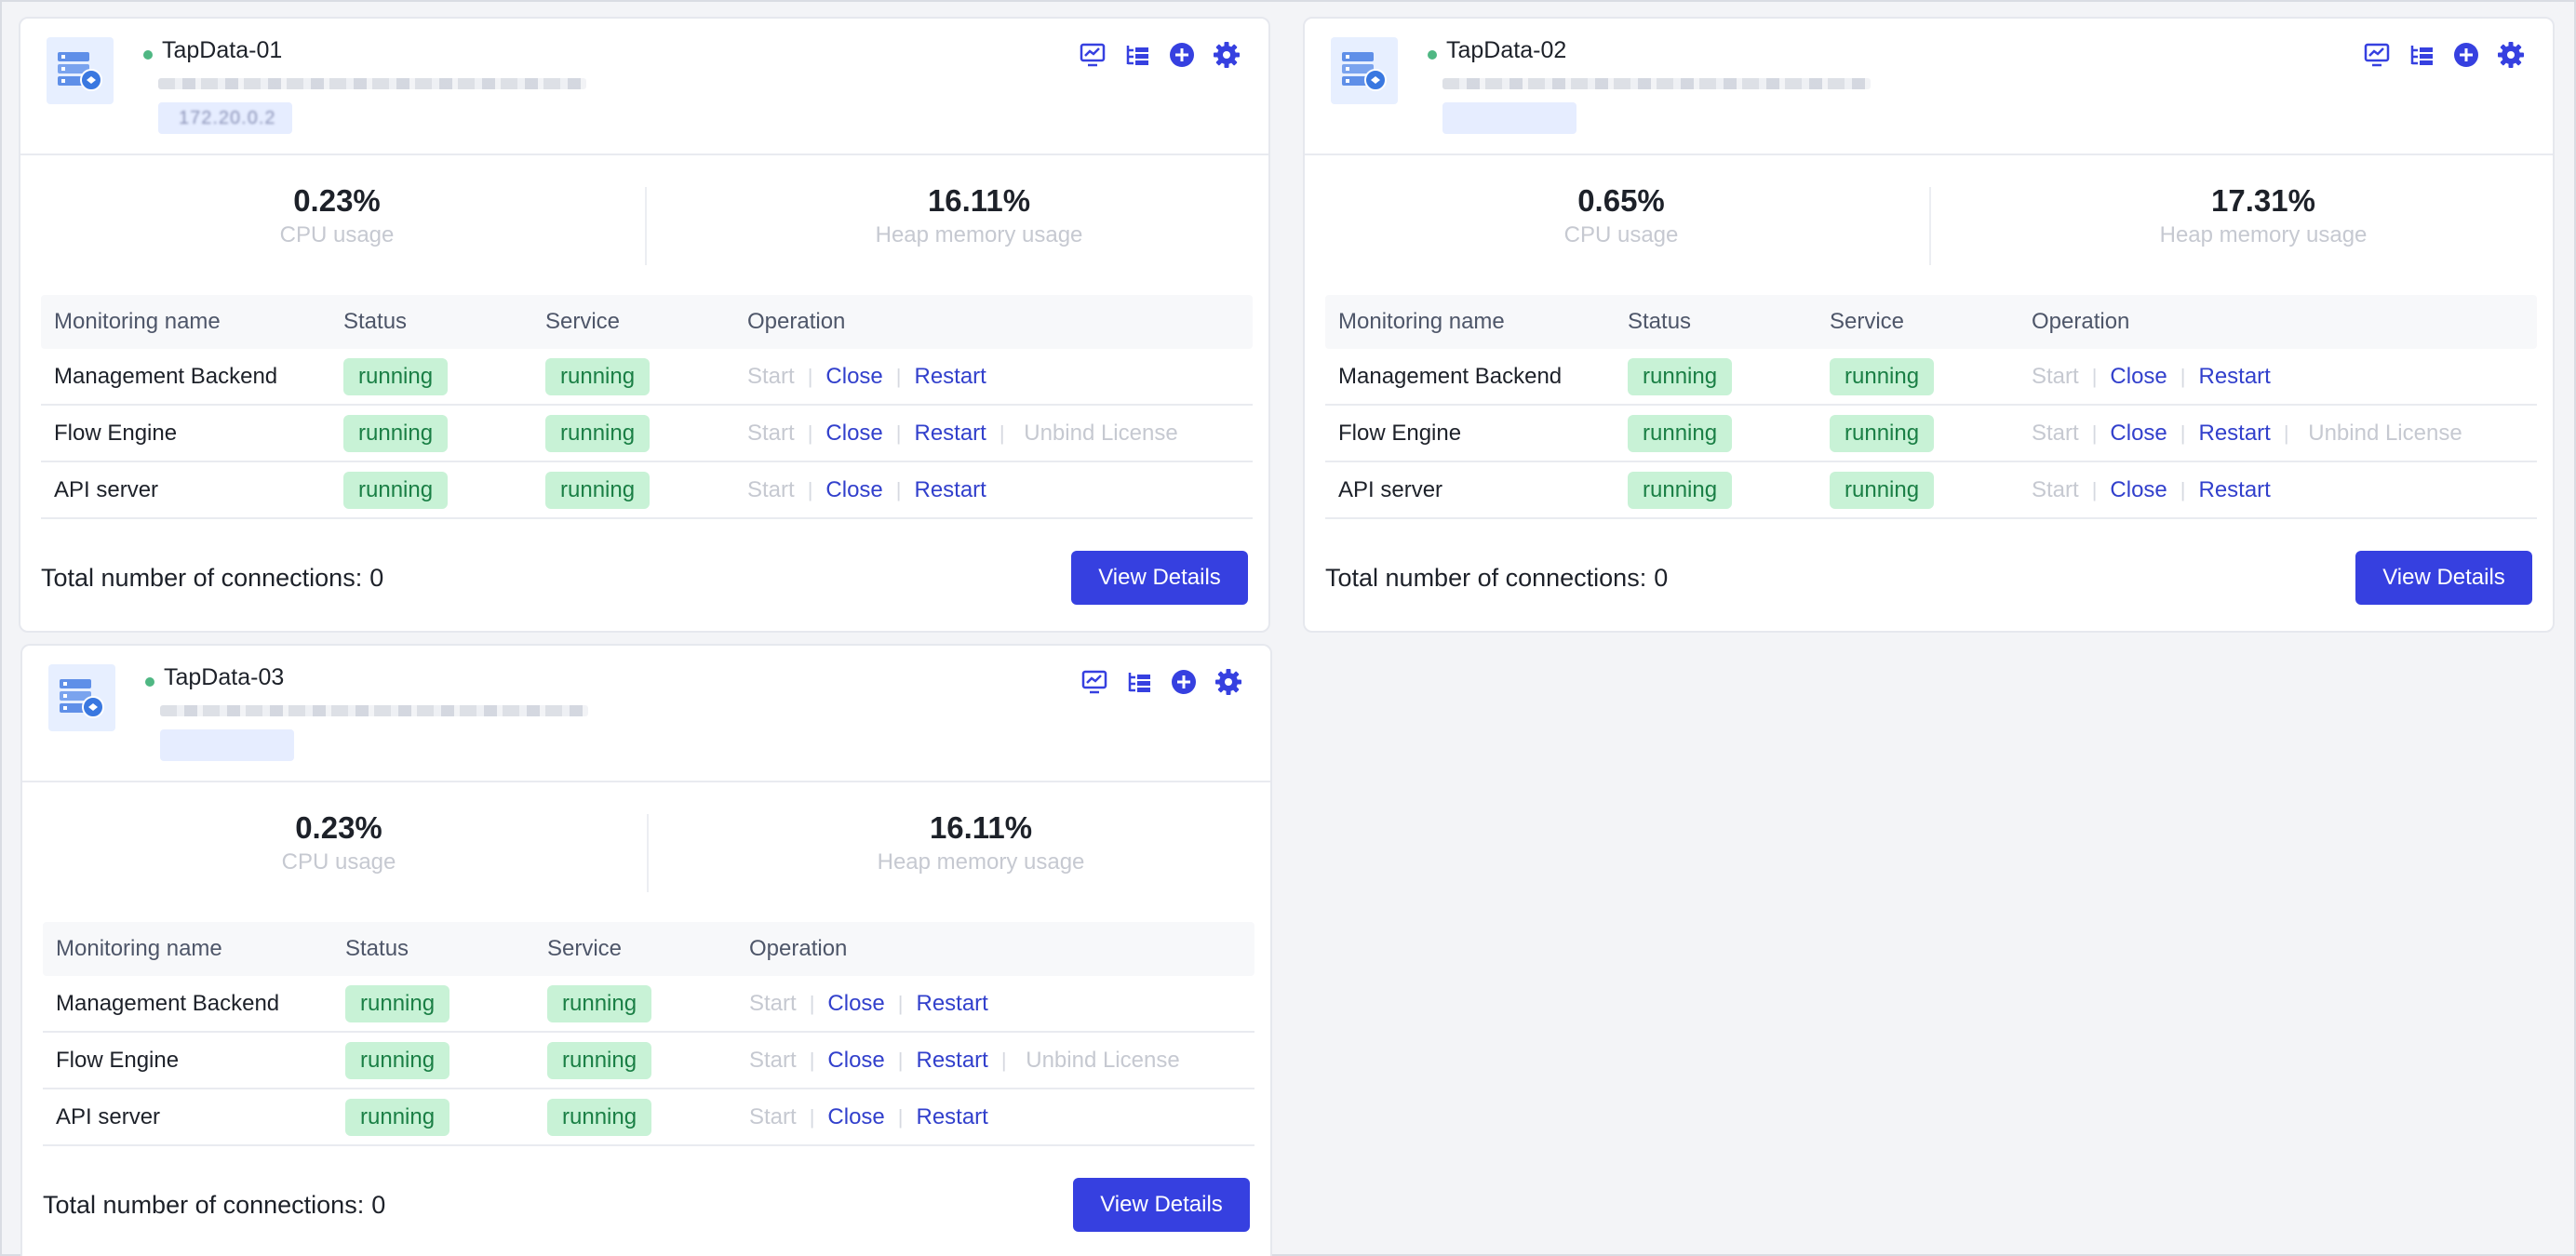 The height and width of the screenshot is (1256, 2576). Describe the element at coordinates (118, 1060) in the screenshot. I see `monitoring-name: Flow Engine` at that location.